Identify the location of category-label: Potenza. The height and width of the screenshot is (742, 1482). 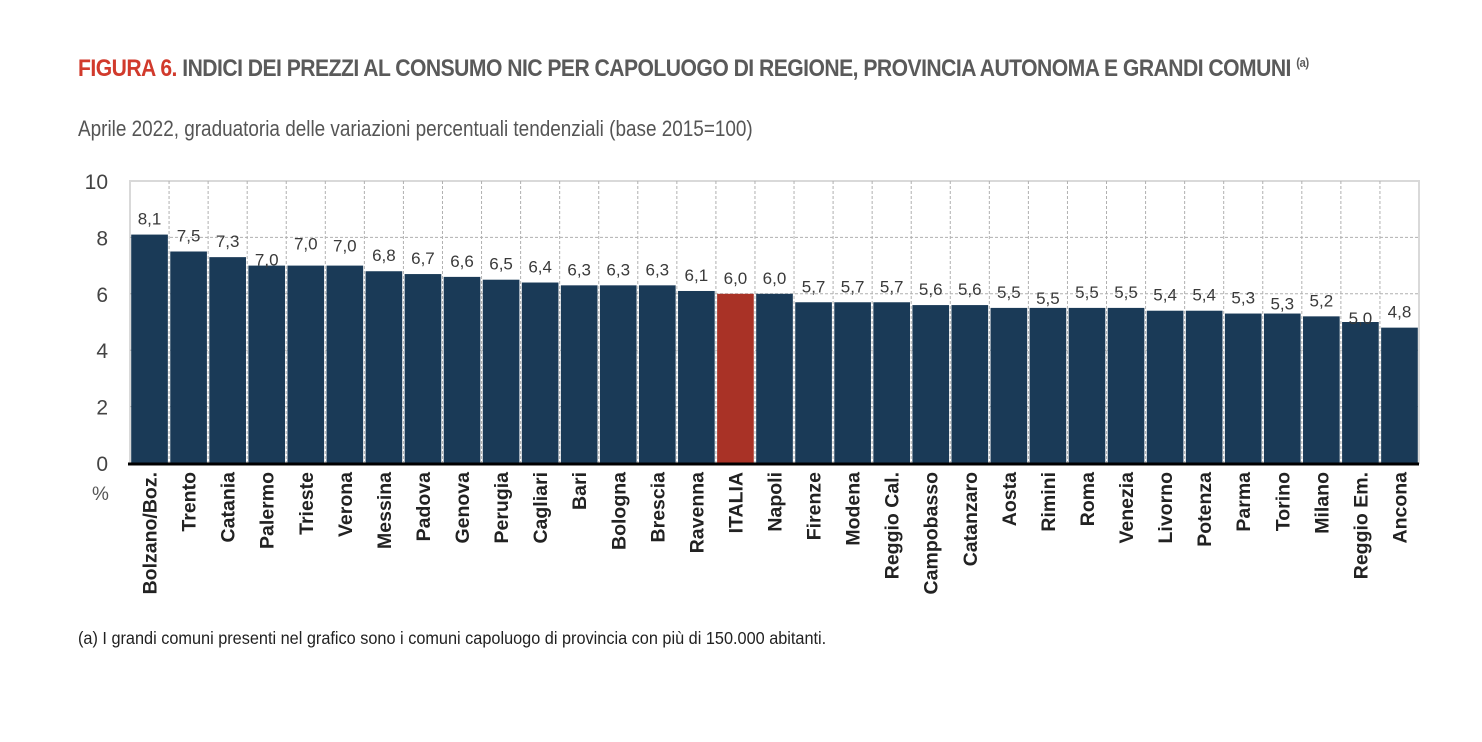
(1205, 509).